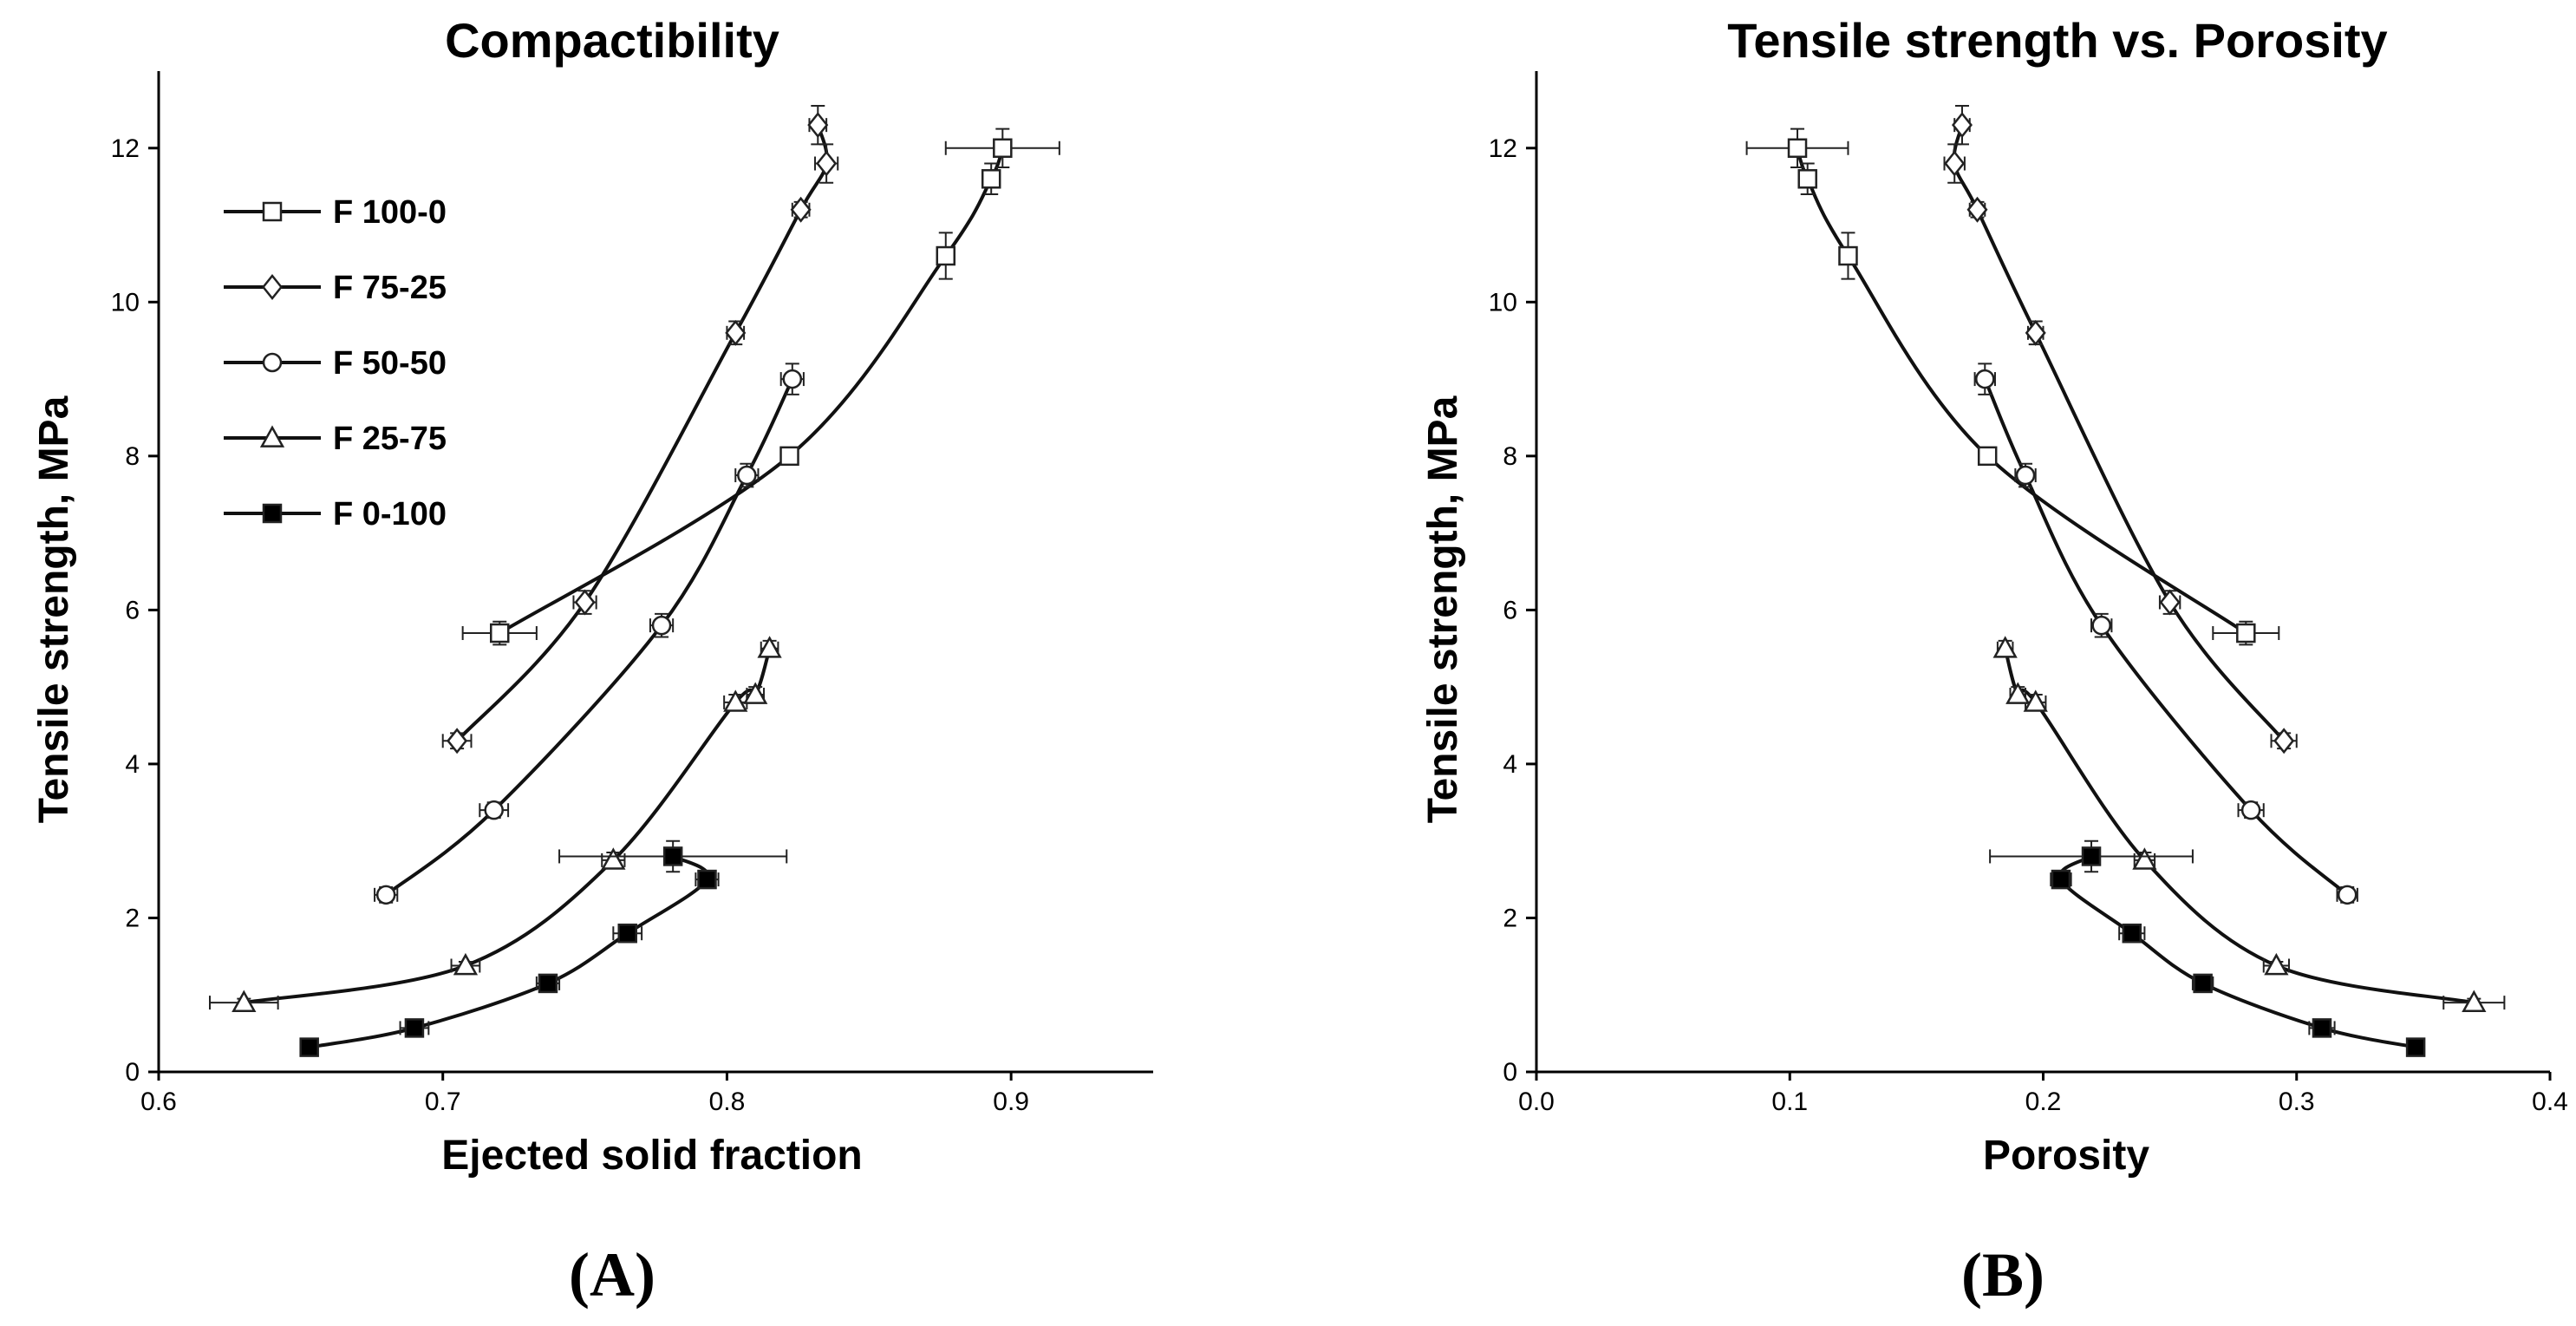 The image size is (2576, 1326). Describe the element at coordinates (158, 1102) in the screenshot. I see `chart-a-x-tick-label: 0.6` at that location.